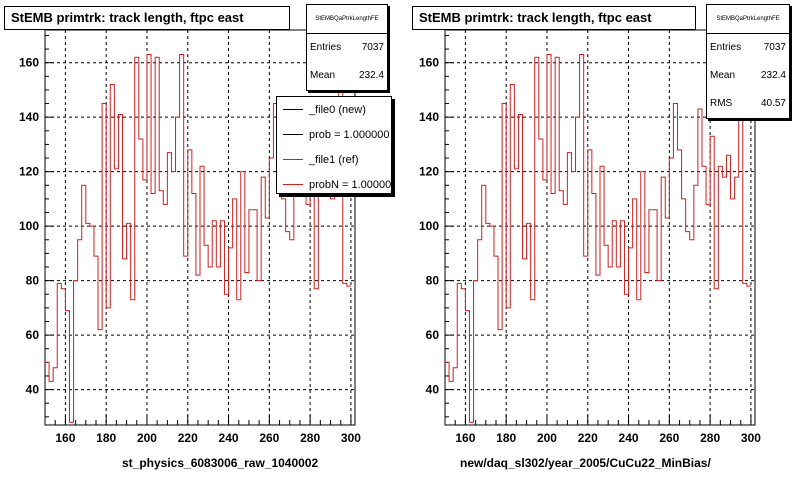  What do you see at coordinates (293, 159) in the screenshot?
I see `legend-file1-line-icon` at bounding box center [293, 159].